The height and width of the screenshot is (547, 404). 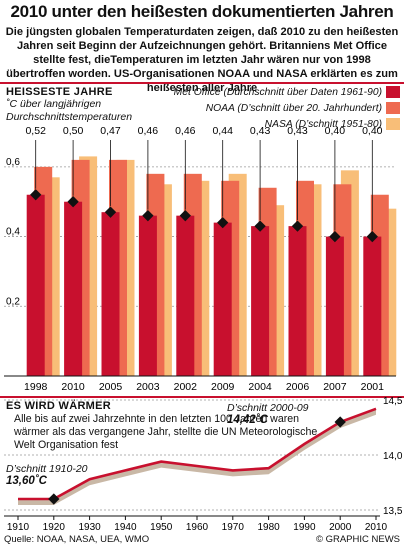 I want to click on annotation-label: D’schnitt 2000-09, so click(x=268, y=408).